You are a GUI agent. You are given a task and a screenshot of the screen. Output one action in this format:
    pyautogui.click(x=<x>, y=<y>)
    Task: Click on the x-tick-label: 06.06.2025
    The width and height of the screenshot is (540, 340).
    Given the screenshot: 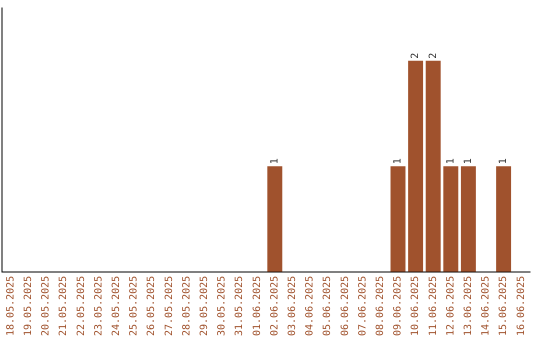 What is the action you would take?
    pyautogui.click(x=345, y=306)
    